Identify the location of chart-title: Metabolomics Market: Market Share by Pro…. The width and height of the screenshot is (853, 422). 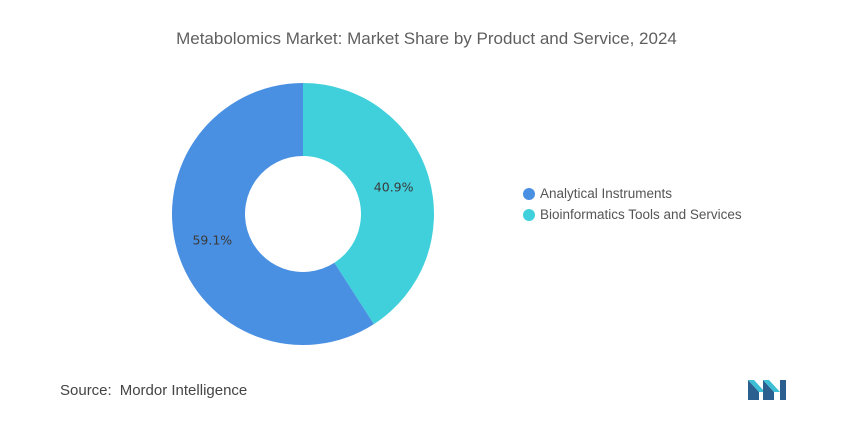
(426, 38).